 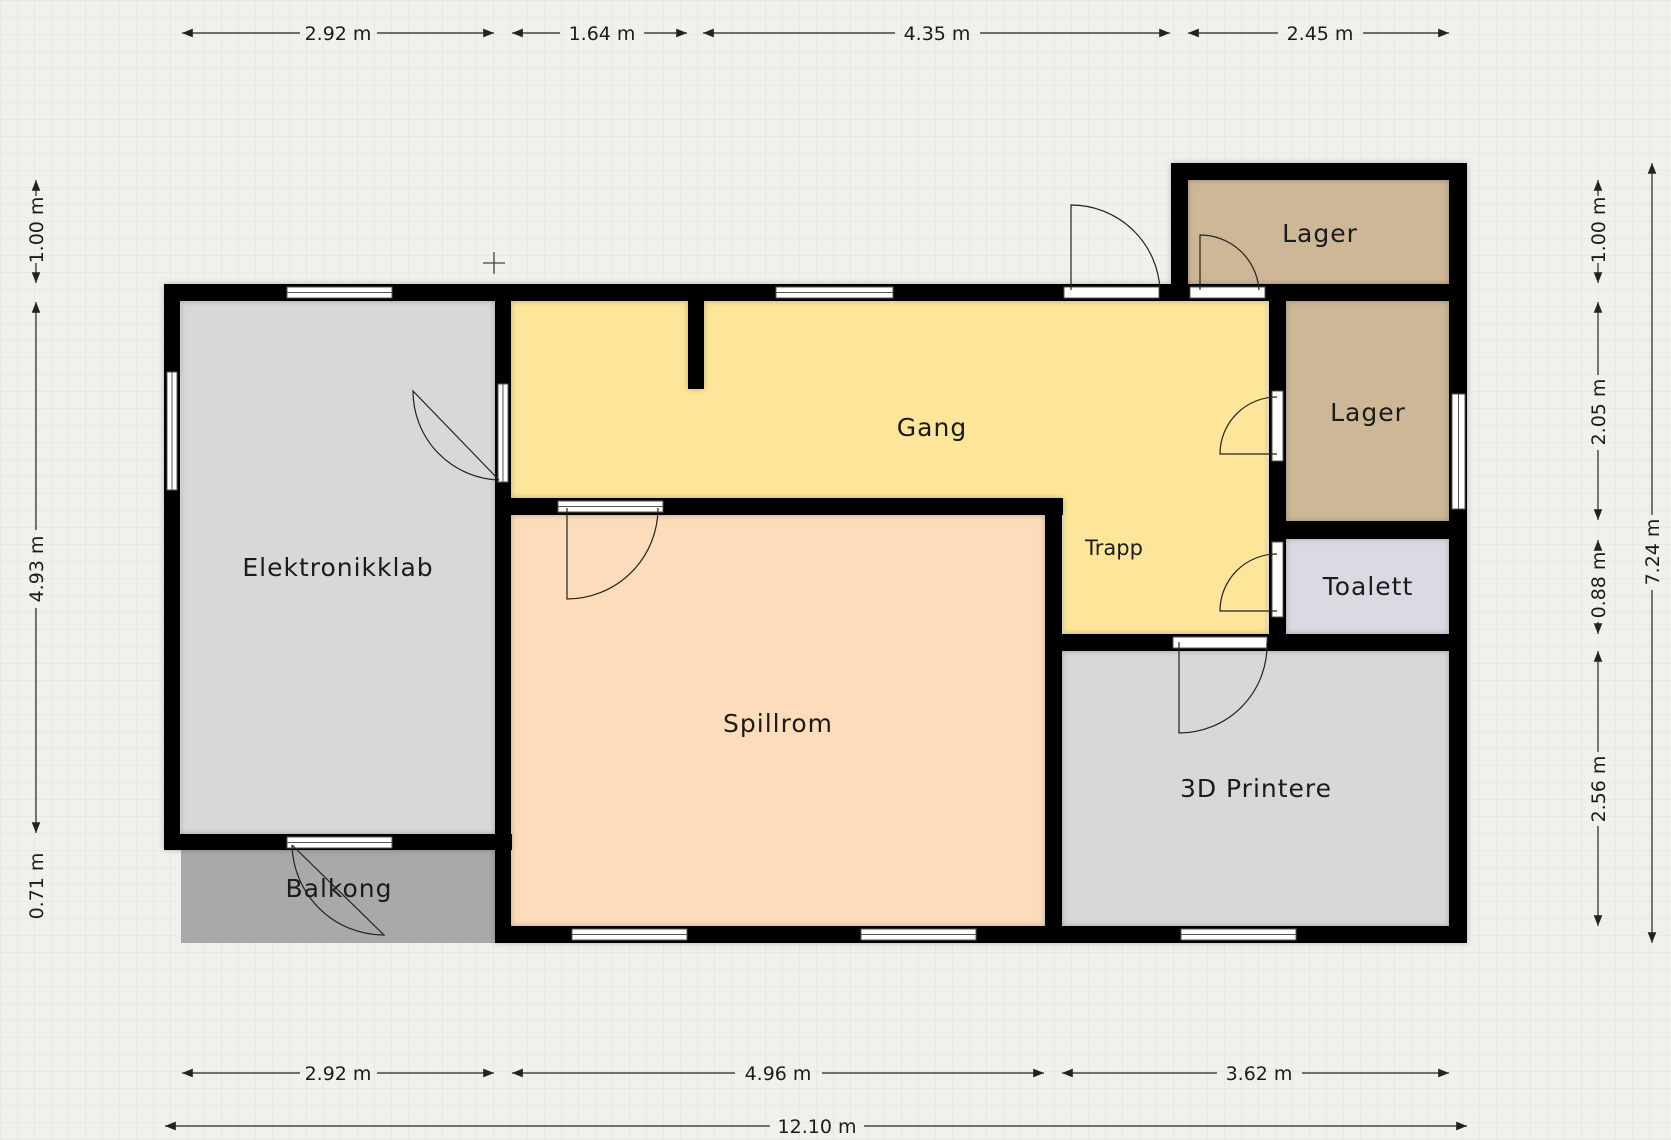 I want to click on dim-bottom-3: 3.62 m, so click(x=1259, y=1074).